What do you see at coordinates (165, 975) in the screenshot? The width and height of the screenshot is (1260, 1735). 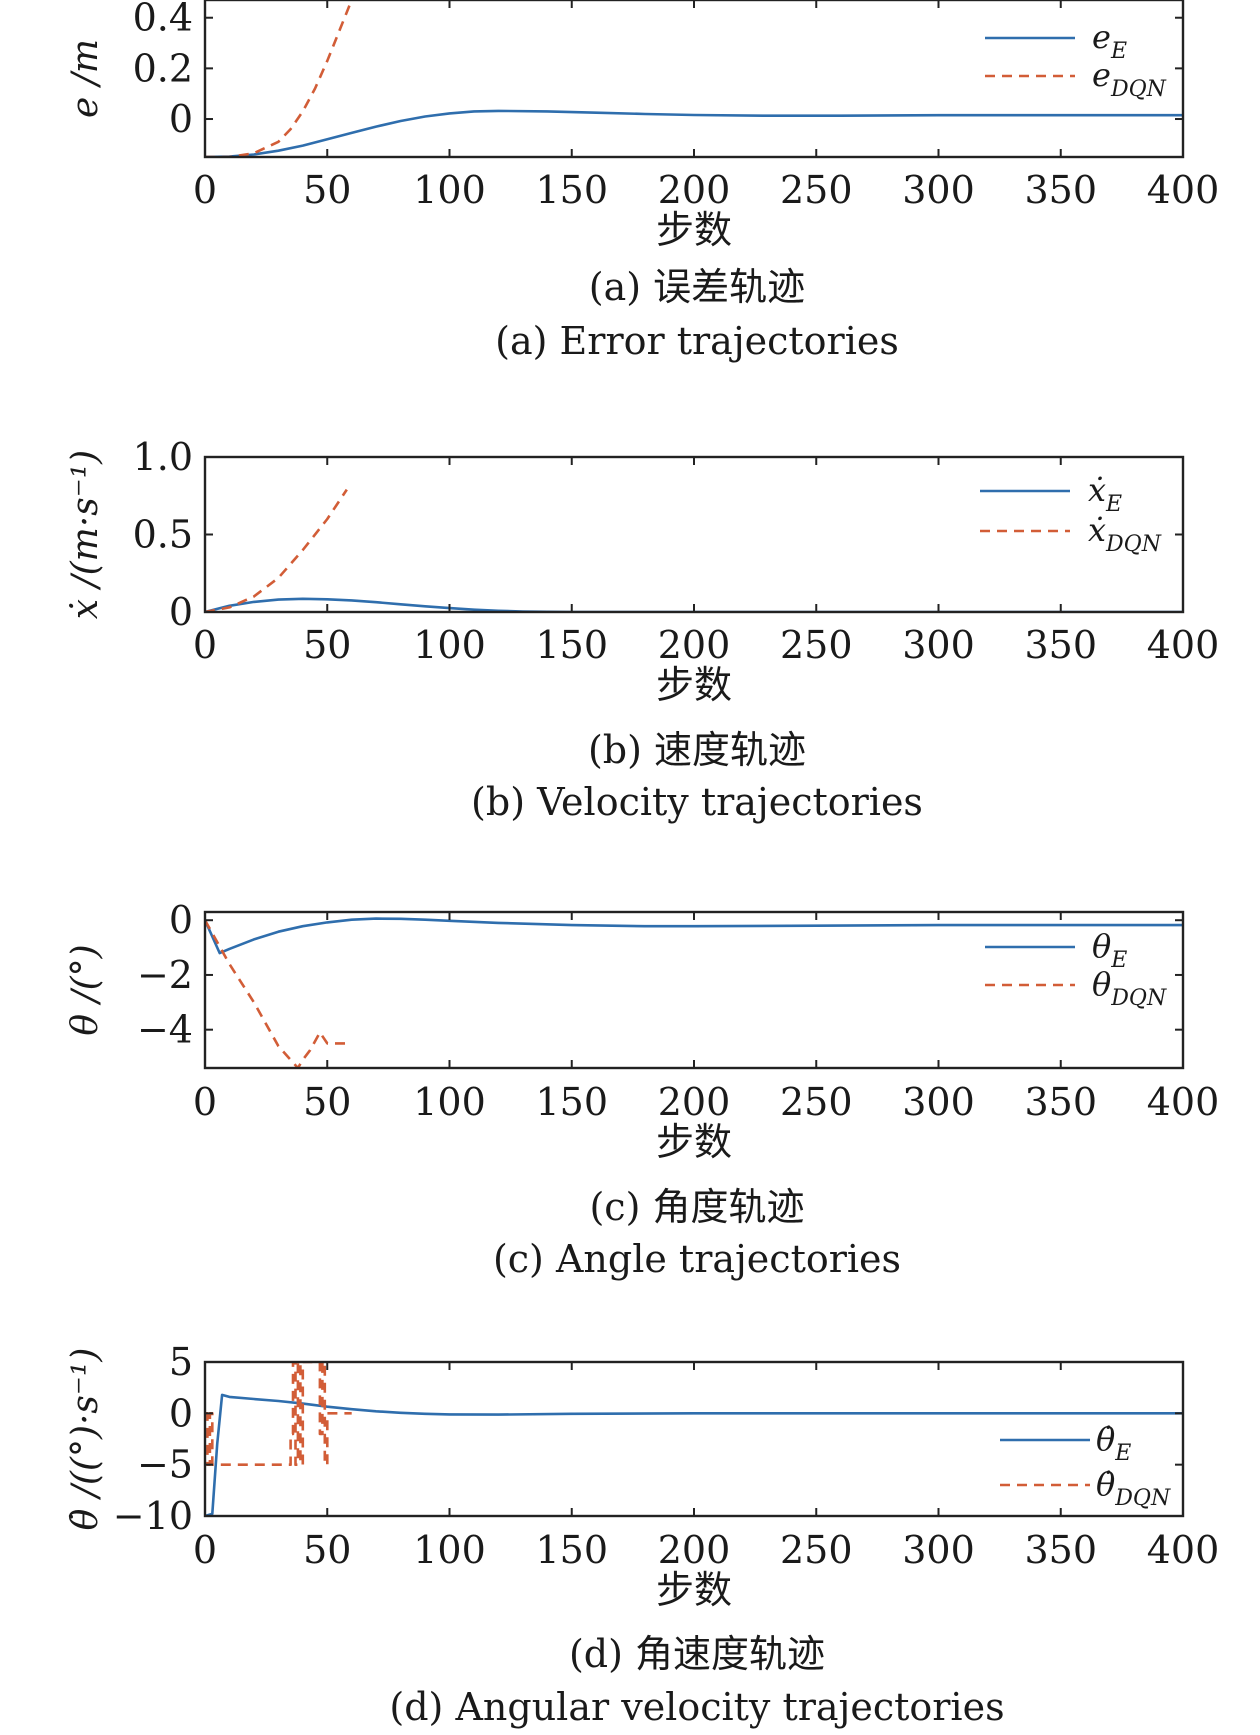 I see `y-tick-label: −2` at bounding box center [165, 975].